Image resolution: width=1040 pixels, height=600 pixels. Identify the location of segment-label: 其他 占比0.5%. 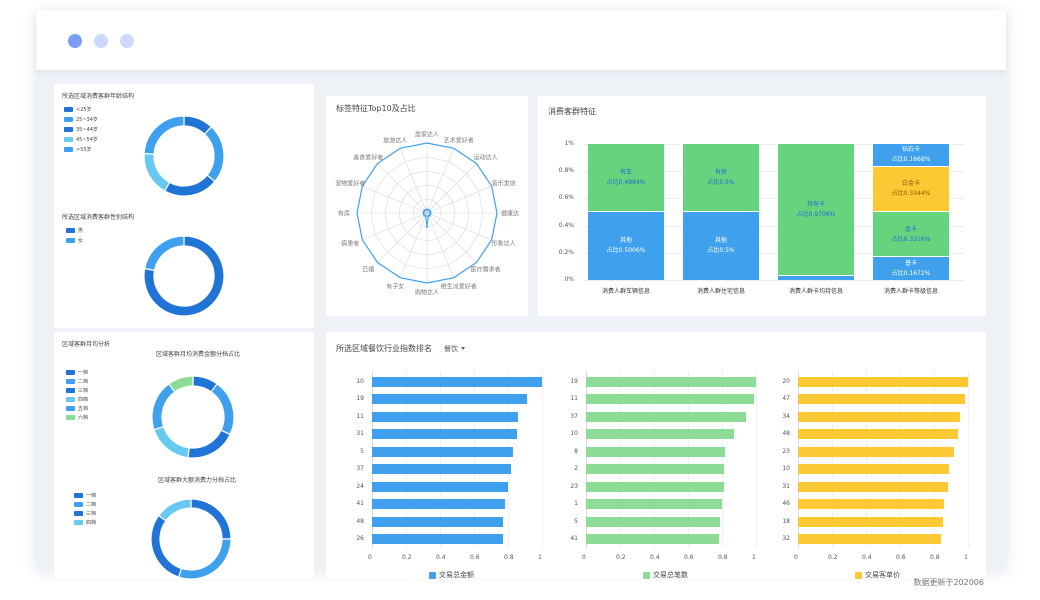
(720, 246).